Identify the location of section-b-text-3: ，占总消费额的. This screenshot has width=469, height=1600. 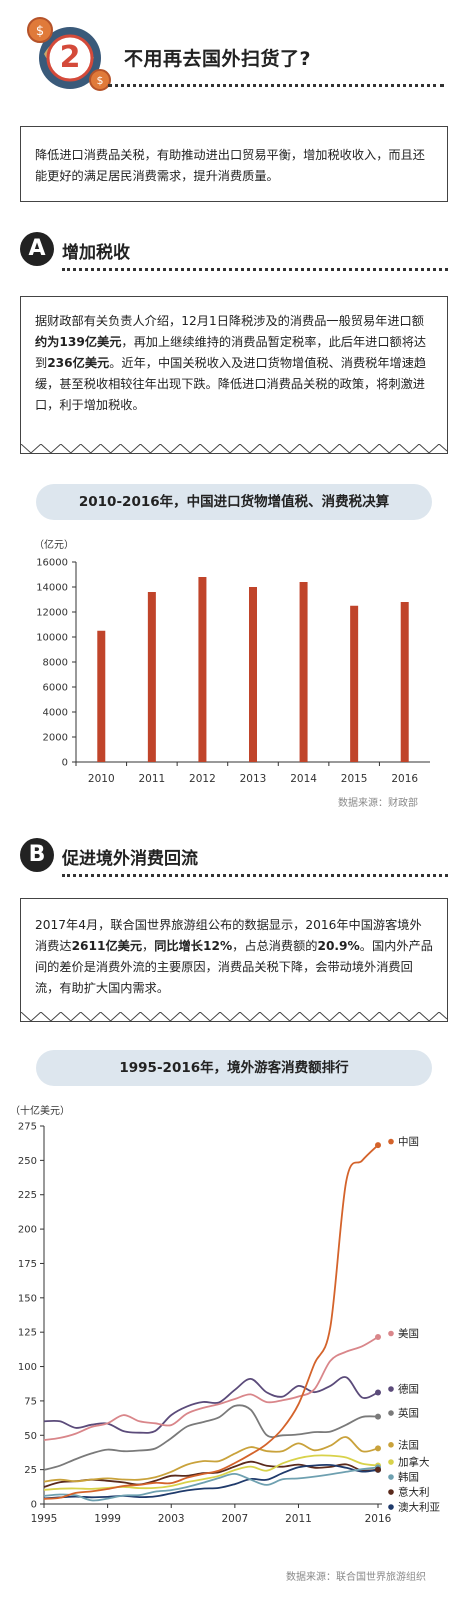
(275, 946).